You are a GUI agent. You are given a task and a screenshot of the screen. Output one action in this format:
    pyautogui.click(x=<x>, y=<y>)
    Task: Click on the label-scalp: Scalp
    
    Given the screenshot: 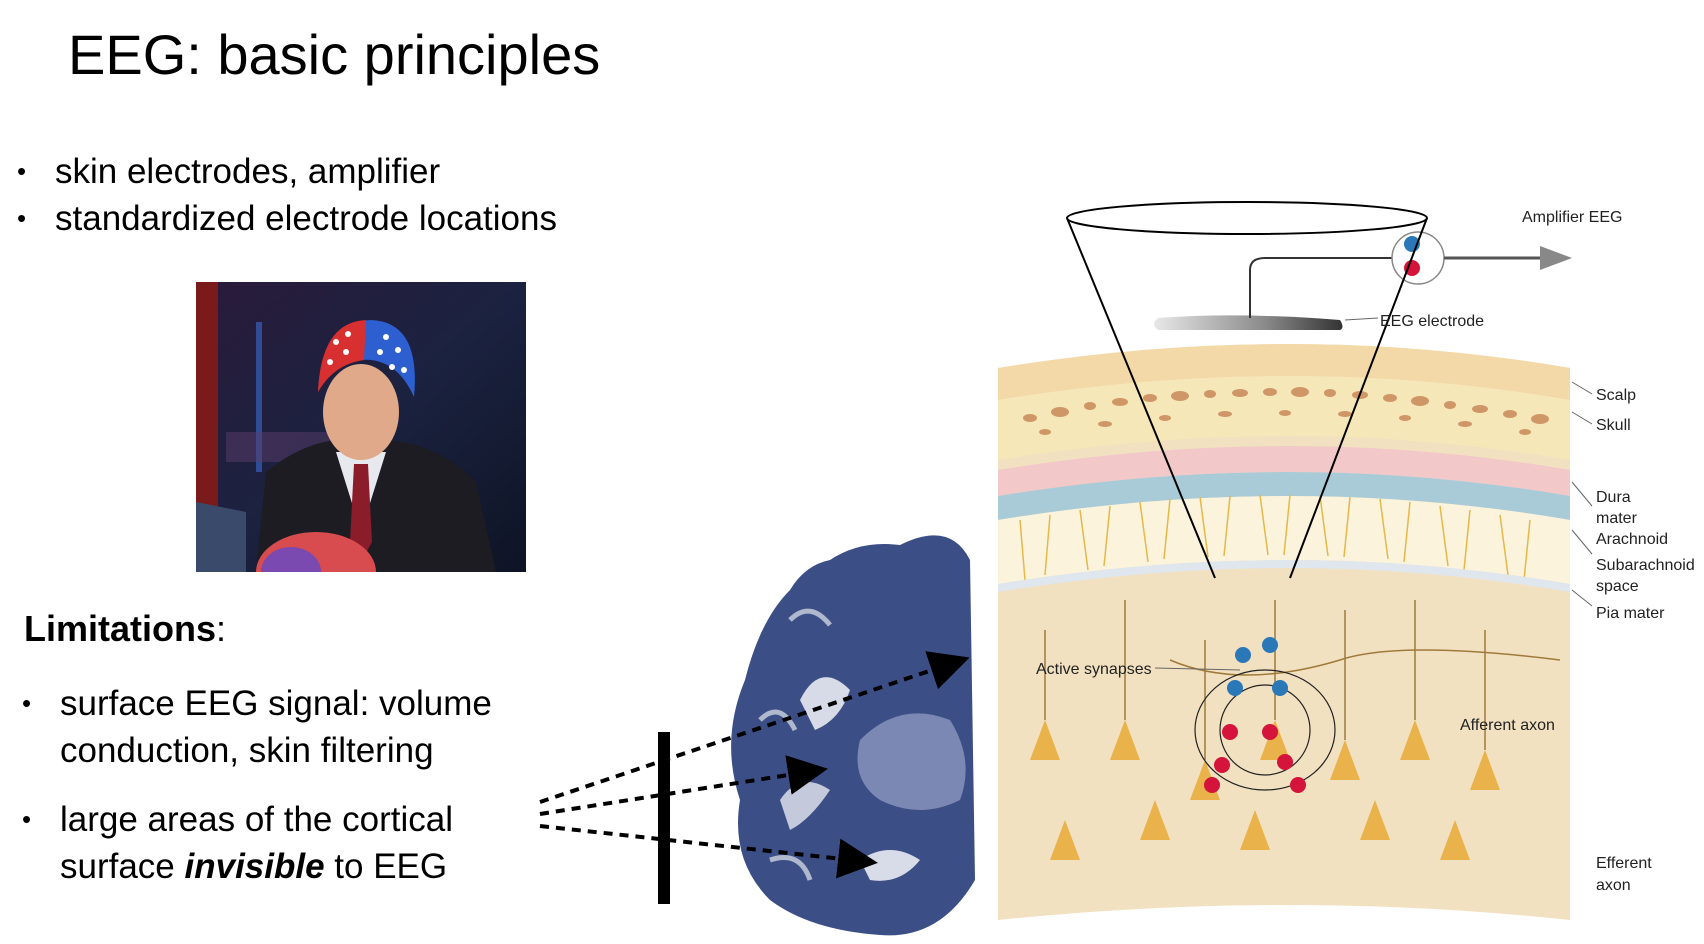 What is the action you would take?
    pyautogui.click(x=1616, y=395)
    